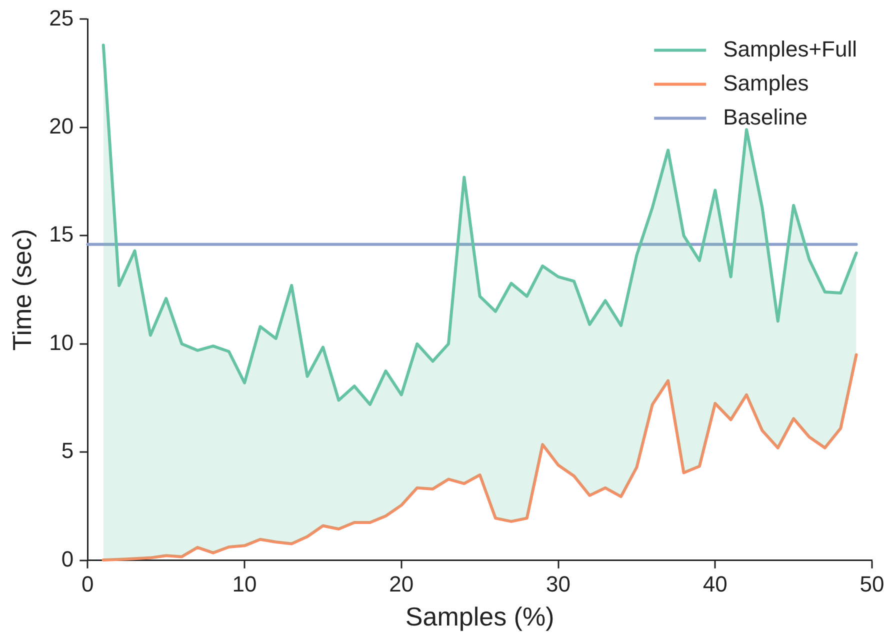  Describe the element at coordinates (88, 584) in the screenshot. I see `x-tick-label: 0` at that location.